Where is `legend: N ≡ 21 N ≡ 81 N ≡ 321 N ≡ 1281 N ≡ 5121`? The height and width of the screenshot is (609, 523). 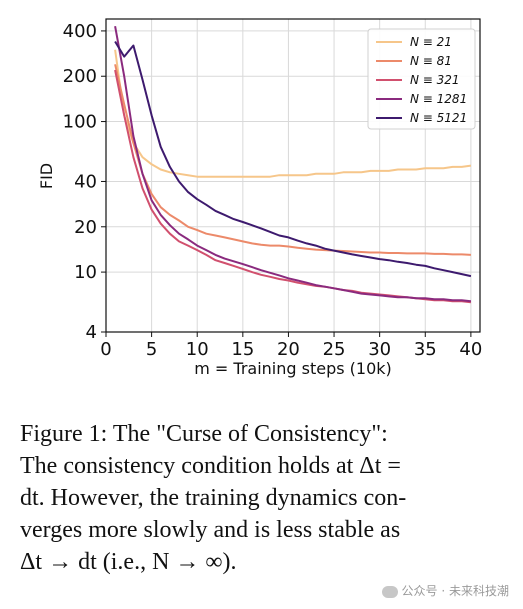
legend: N ≡ 21 N ≡ 81 N ≡ 321 N ≡ 1281 N ≡ 5121 is located at coordinates (421, 79).